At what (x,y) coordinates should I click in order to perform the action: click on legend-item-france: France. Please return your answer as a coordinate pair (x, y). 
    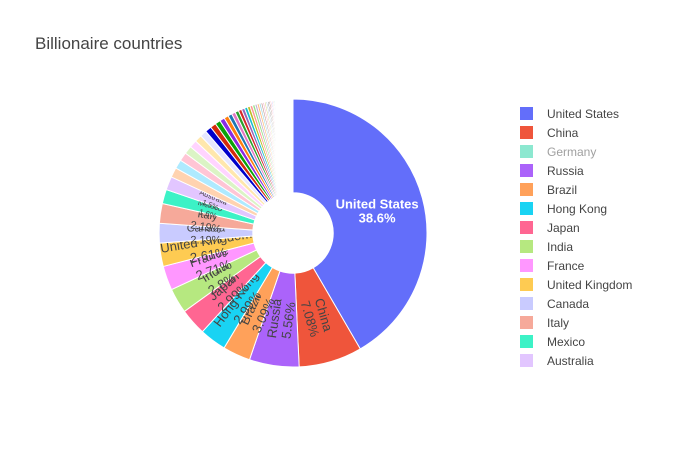
    Looking at the image, I should click on (576, 265).